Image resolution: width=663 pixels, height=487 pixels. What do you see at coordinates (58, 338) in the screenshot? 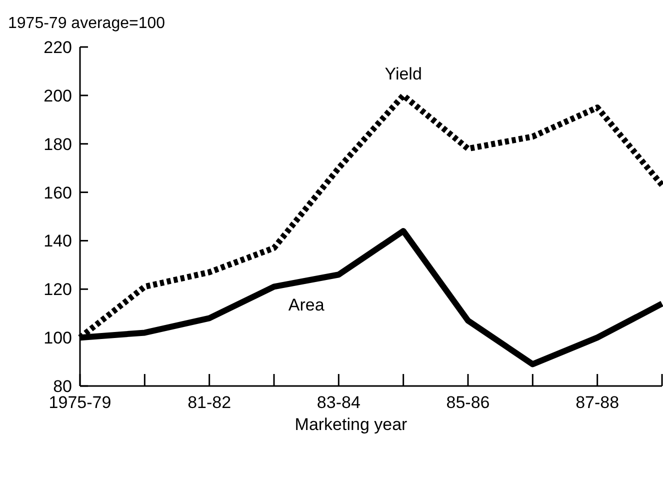
I see `y-tick-label: 100` at bounding box center [58, 338].